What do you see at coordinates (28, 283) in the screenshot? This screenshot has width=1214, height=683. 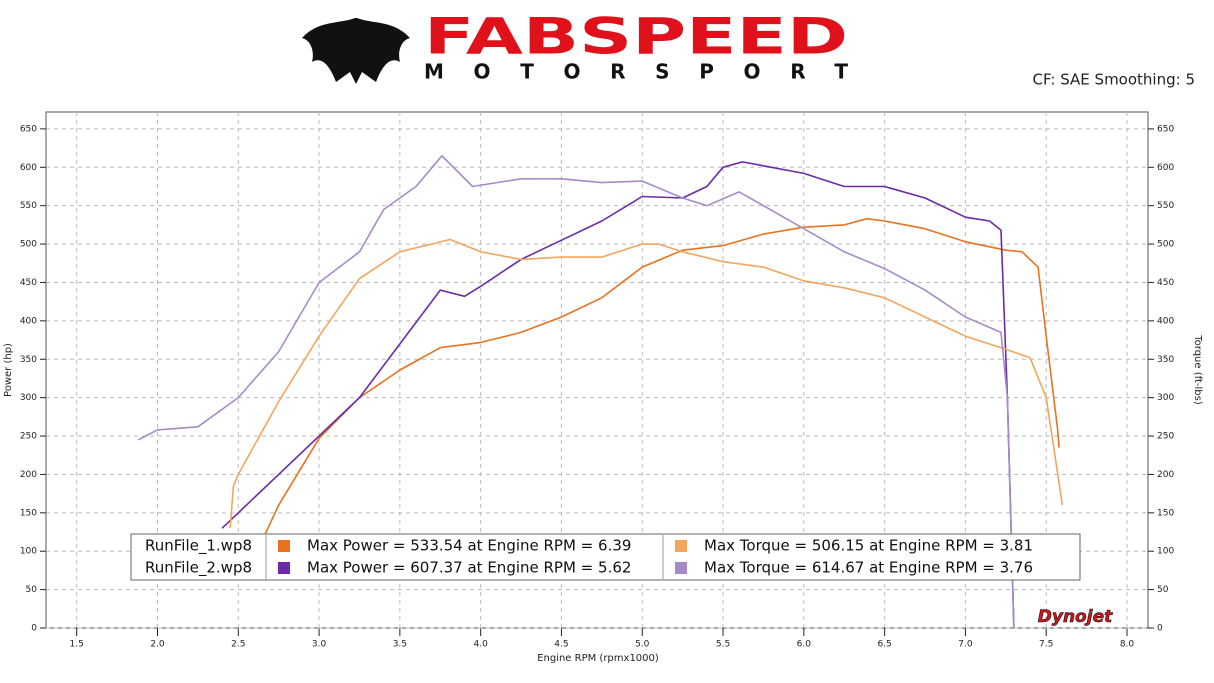 I see `y-tick-label: 450` at bounding box center [28, 283].